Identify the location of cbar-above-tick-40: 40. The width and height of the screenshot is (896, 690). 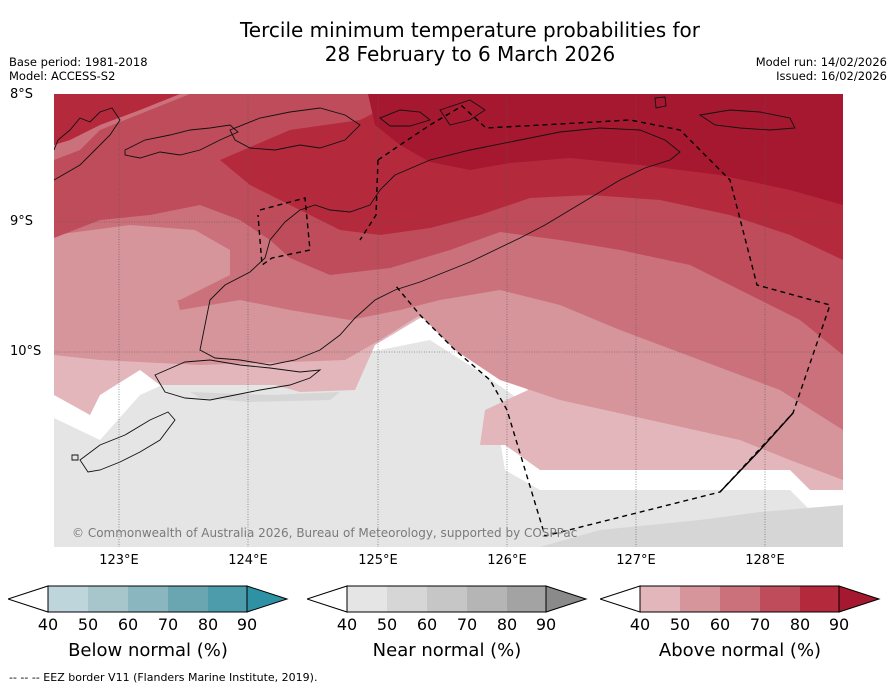
(640, 624).